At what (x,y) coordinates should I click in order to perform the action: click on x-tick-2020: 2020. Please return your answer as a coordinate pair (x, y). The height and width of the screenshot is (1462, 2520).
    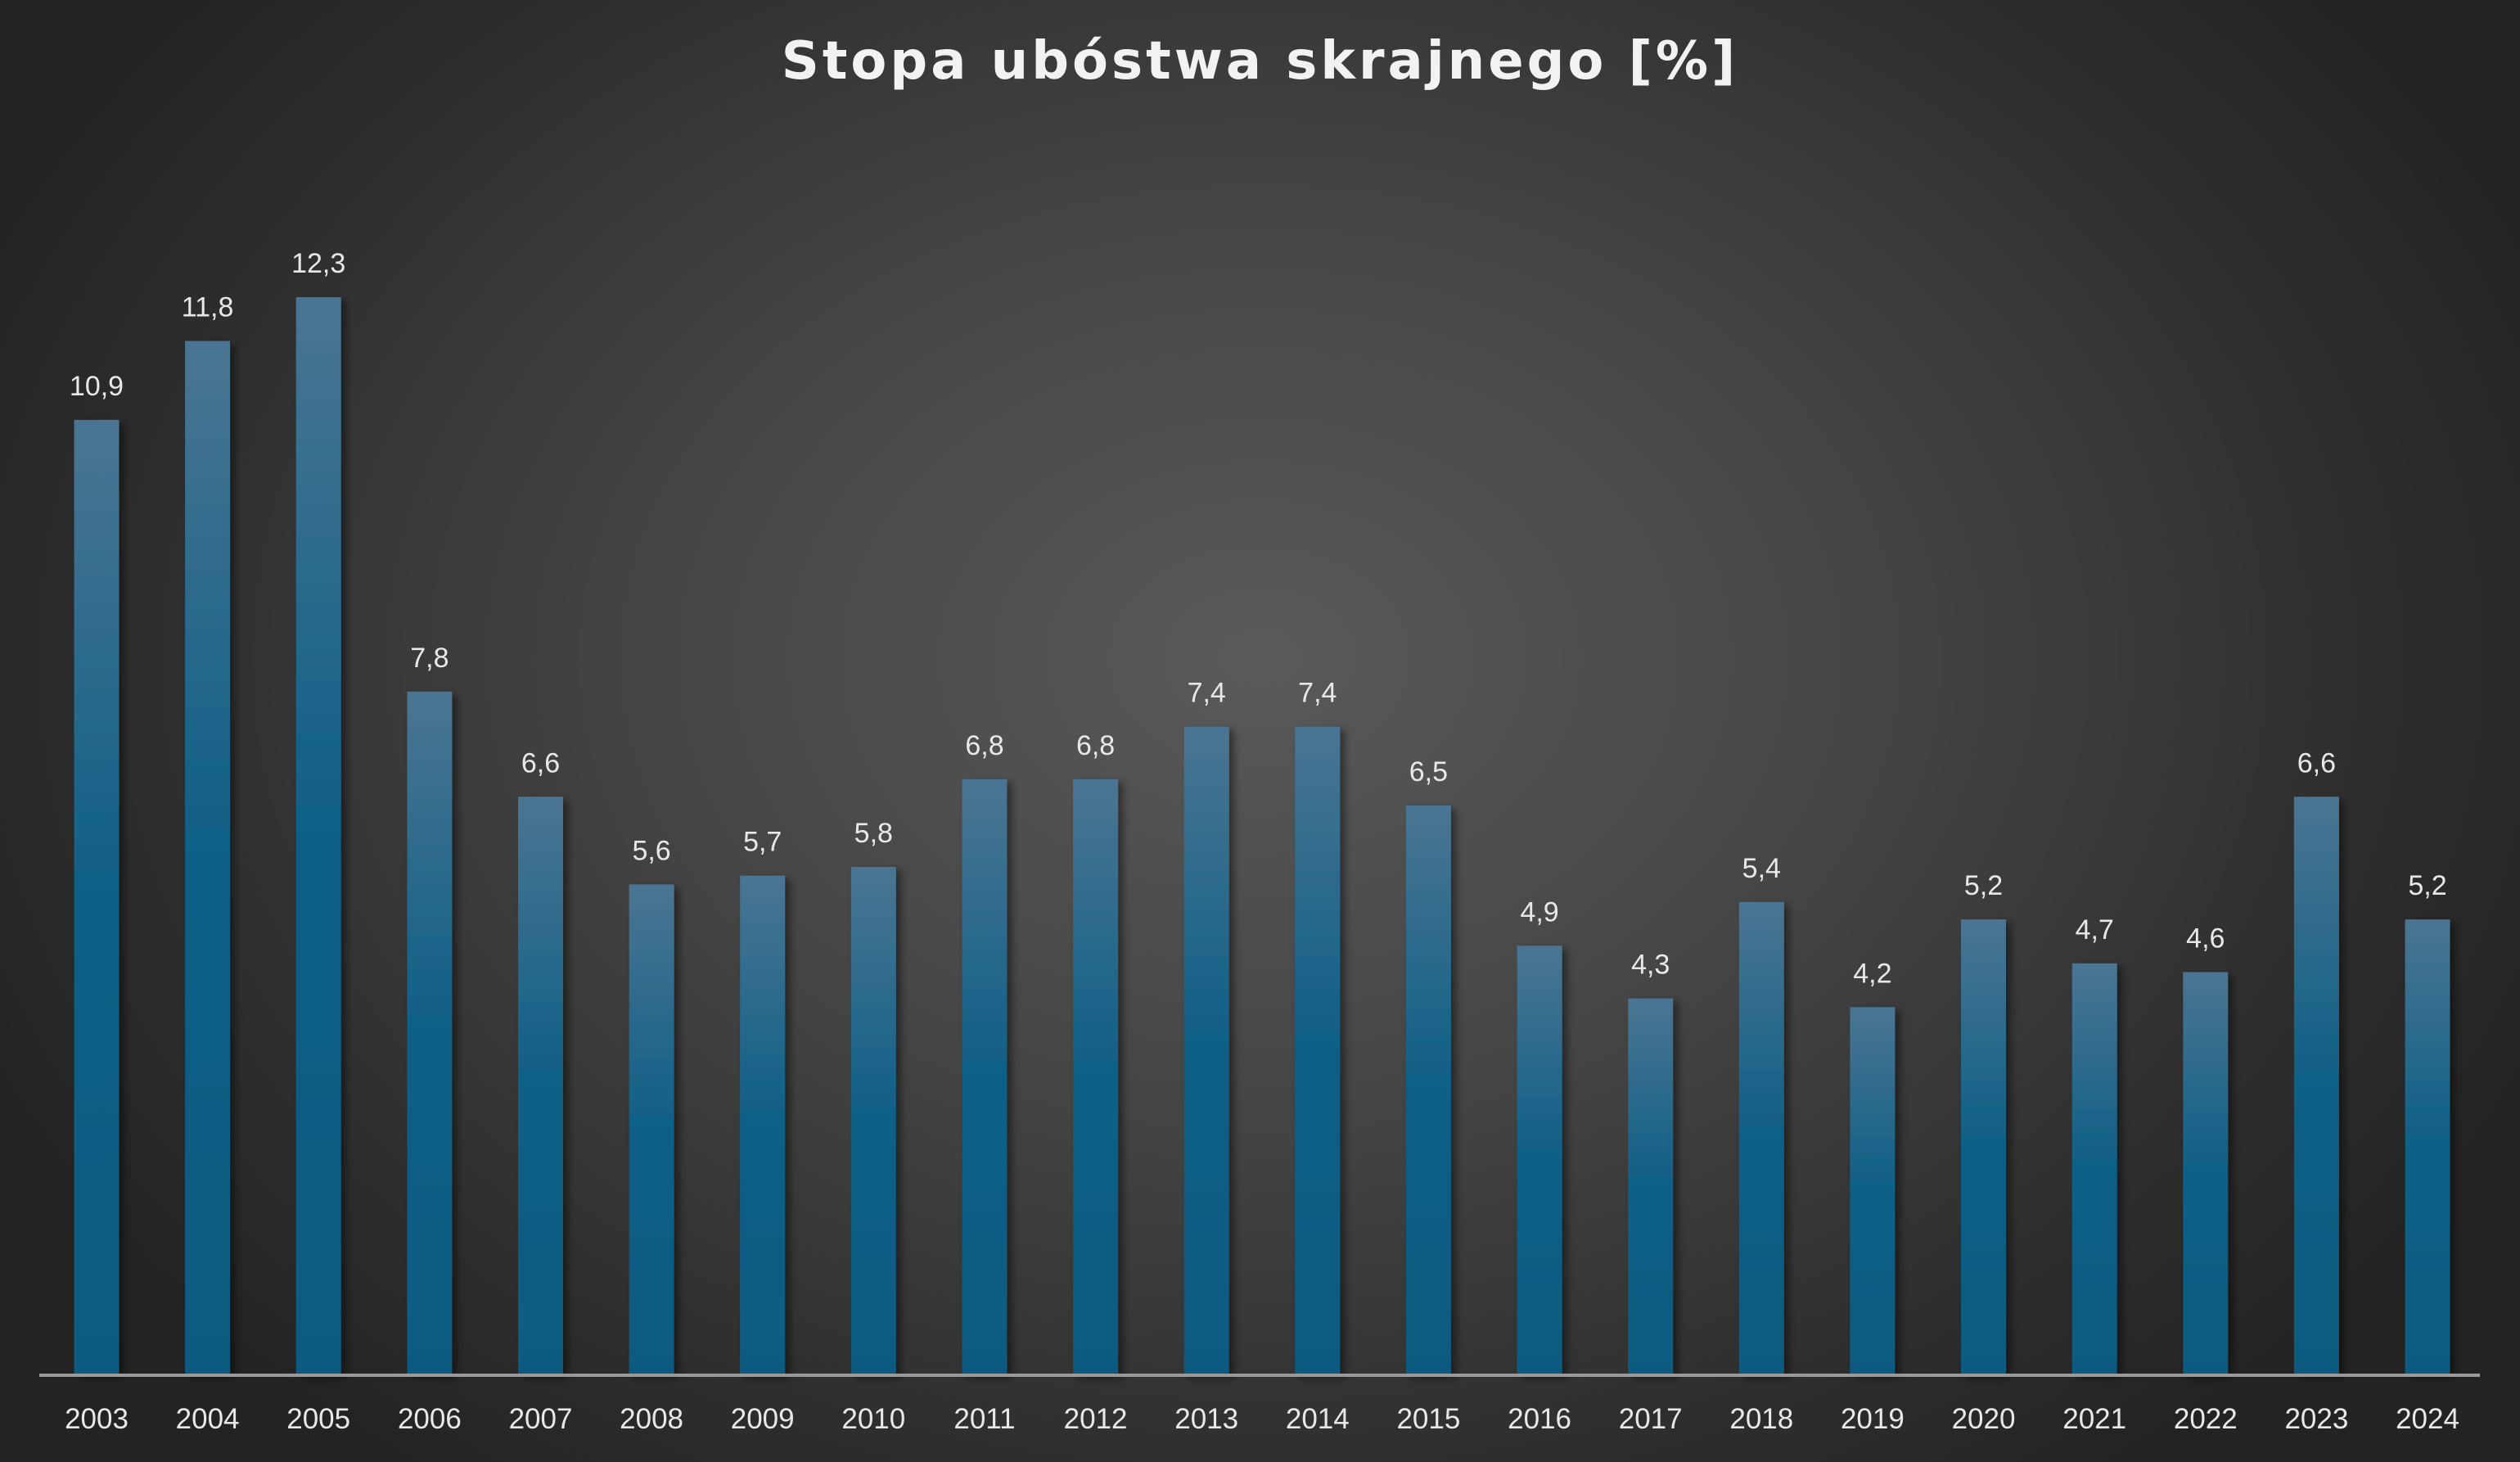
    Looking at the image, I should click on (1984, 1419).